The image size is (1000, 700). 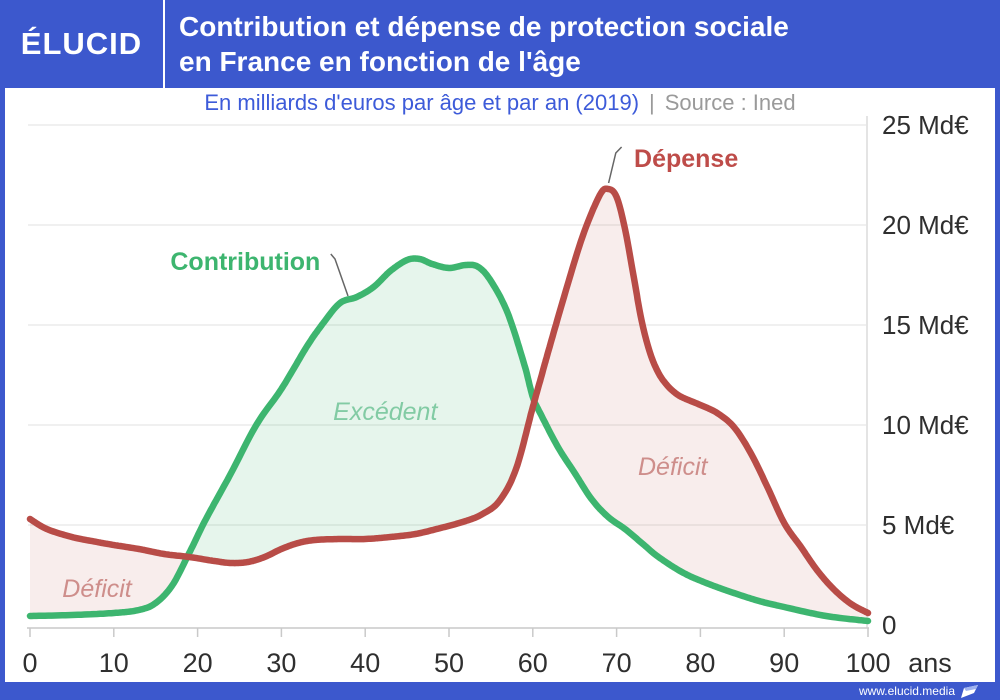 What do you see at coordinates (245, 262) in the screenshot?
I see `curve-label-contribution: Contribution` at bounding box center [245, 262].